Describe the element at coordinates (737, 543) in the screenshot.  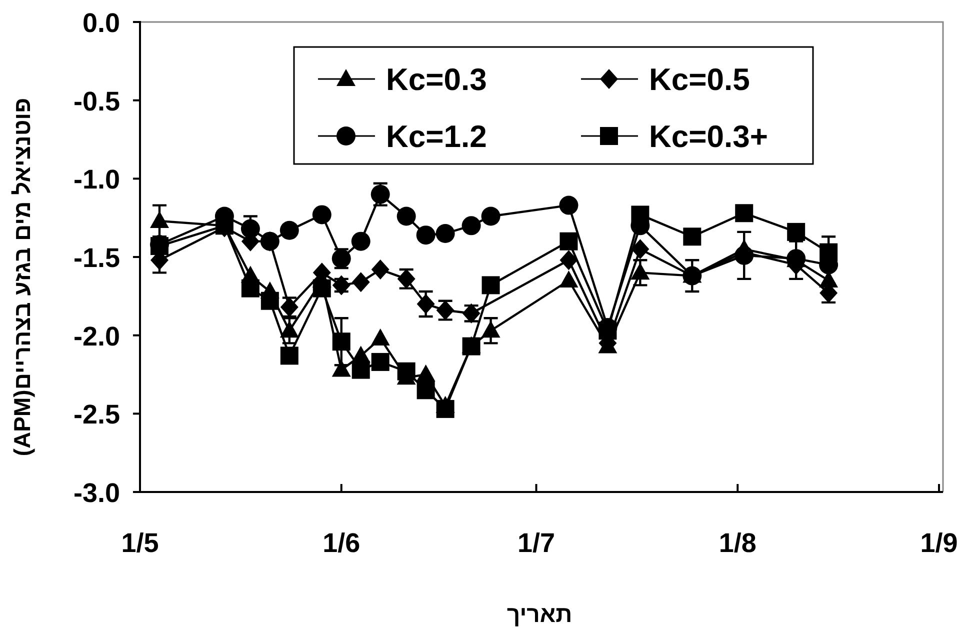
I see `x-tick-label: 1/8` at that location.